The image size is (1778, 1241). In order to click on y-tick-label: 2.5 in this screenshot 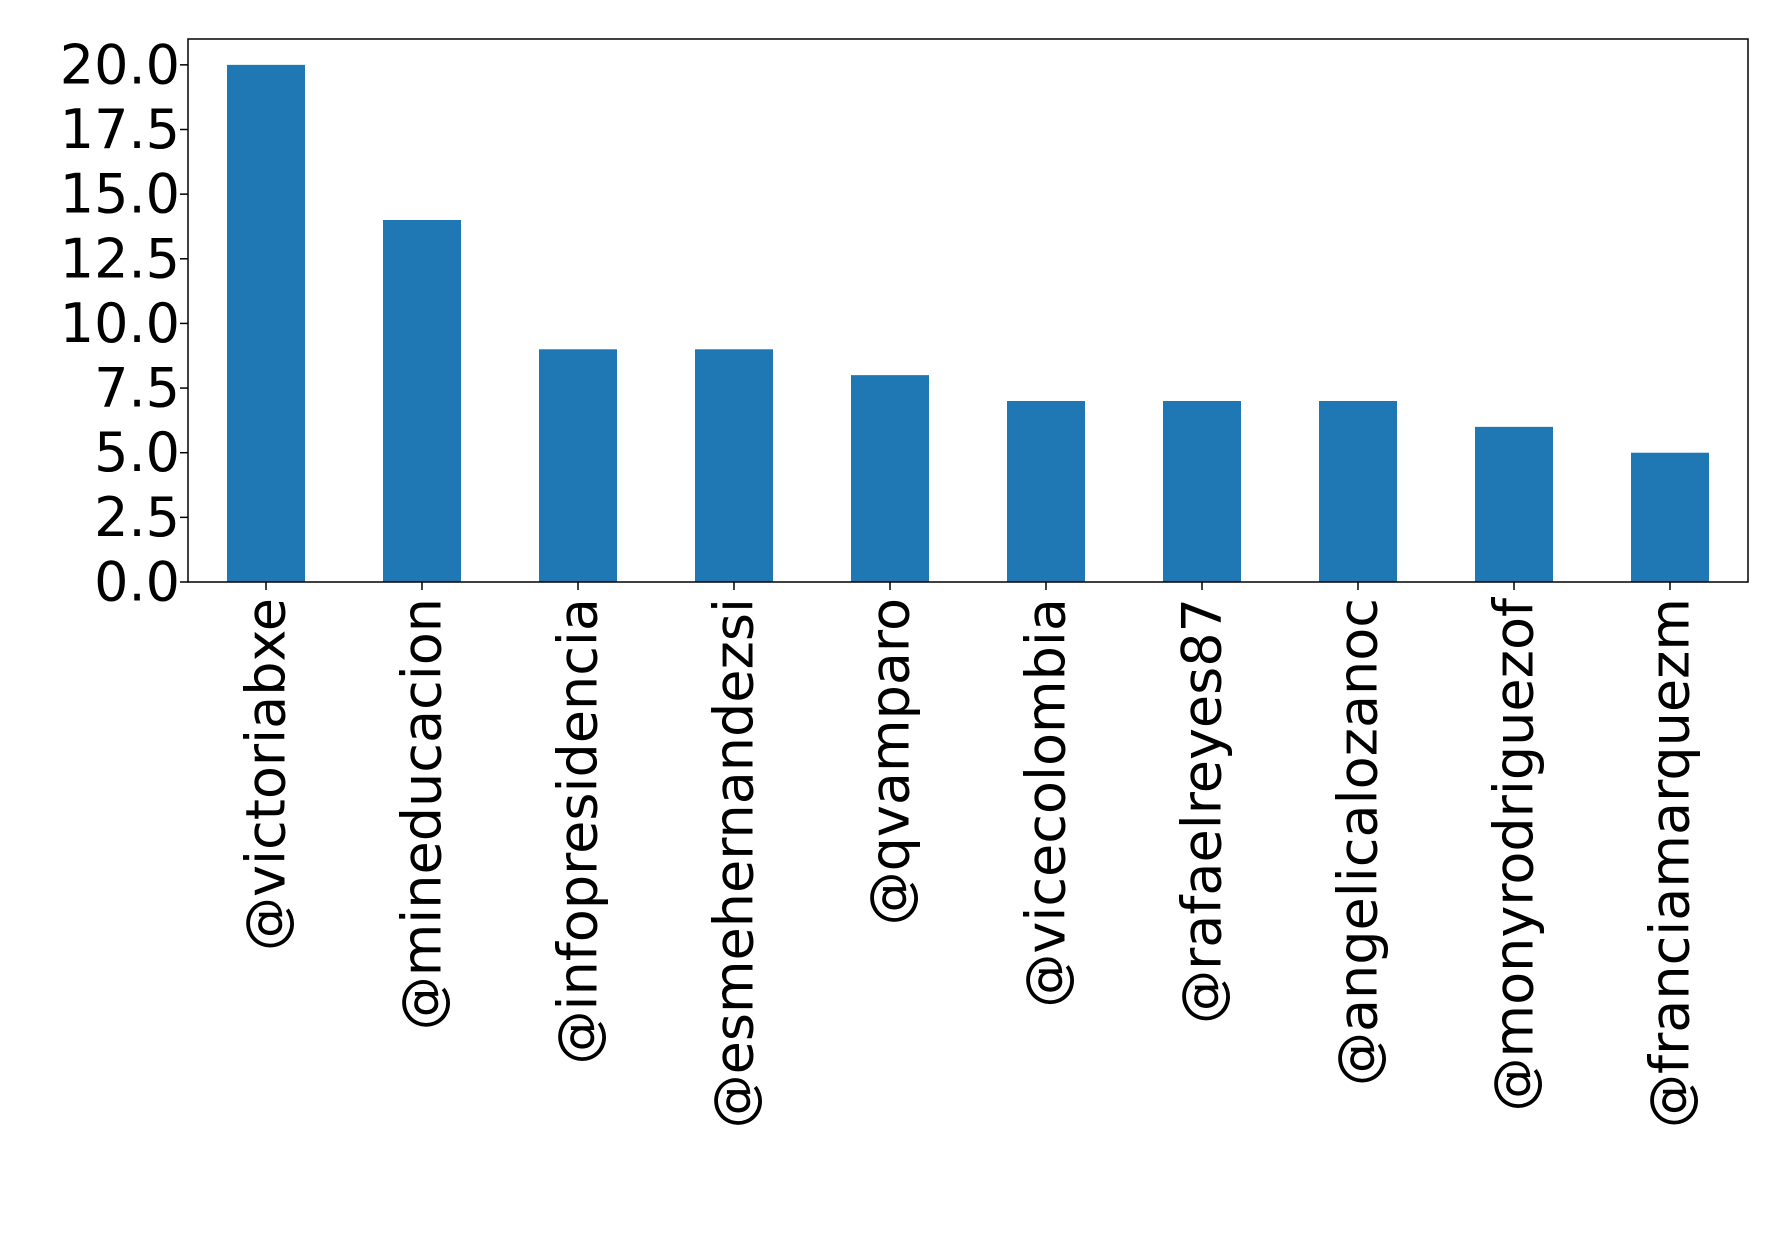, I will do `click(137, 517)`.